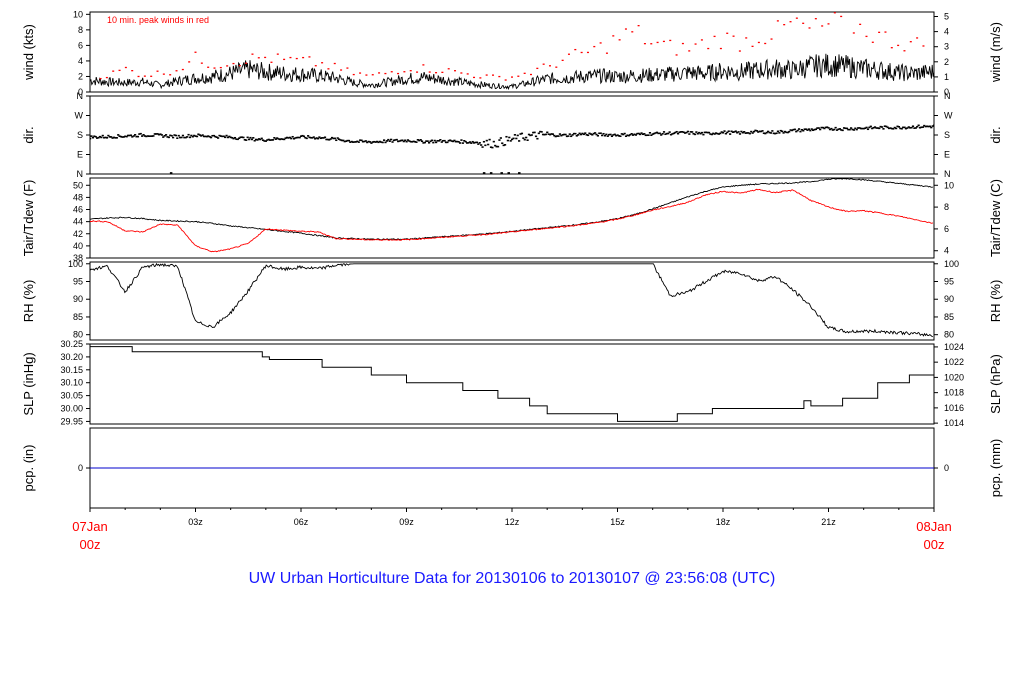 The height and width of the screenshot is (700, 1024). I want to click on x-tick-label: 06z, so click(301, 522).